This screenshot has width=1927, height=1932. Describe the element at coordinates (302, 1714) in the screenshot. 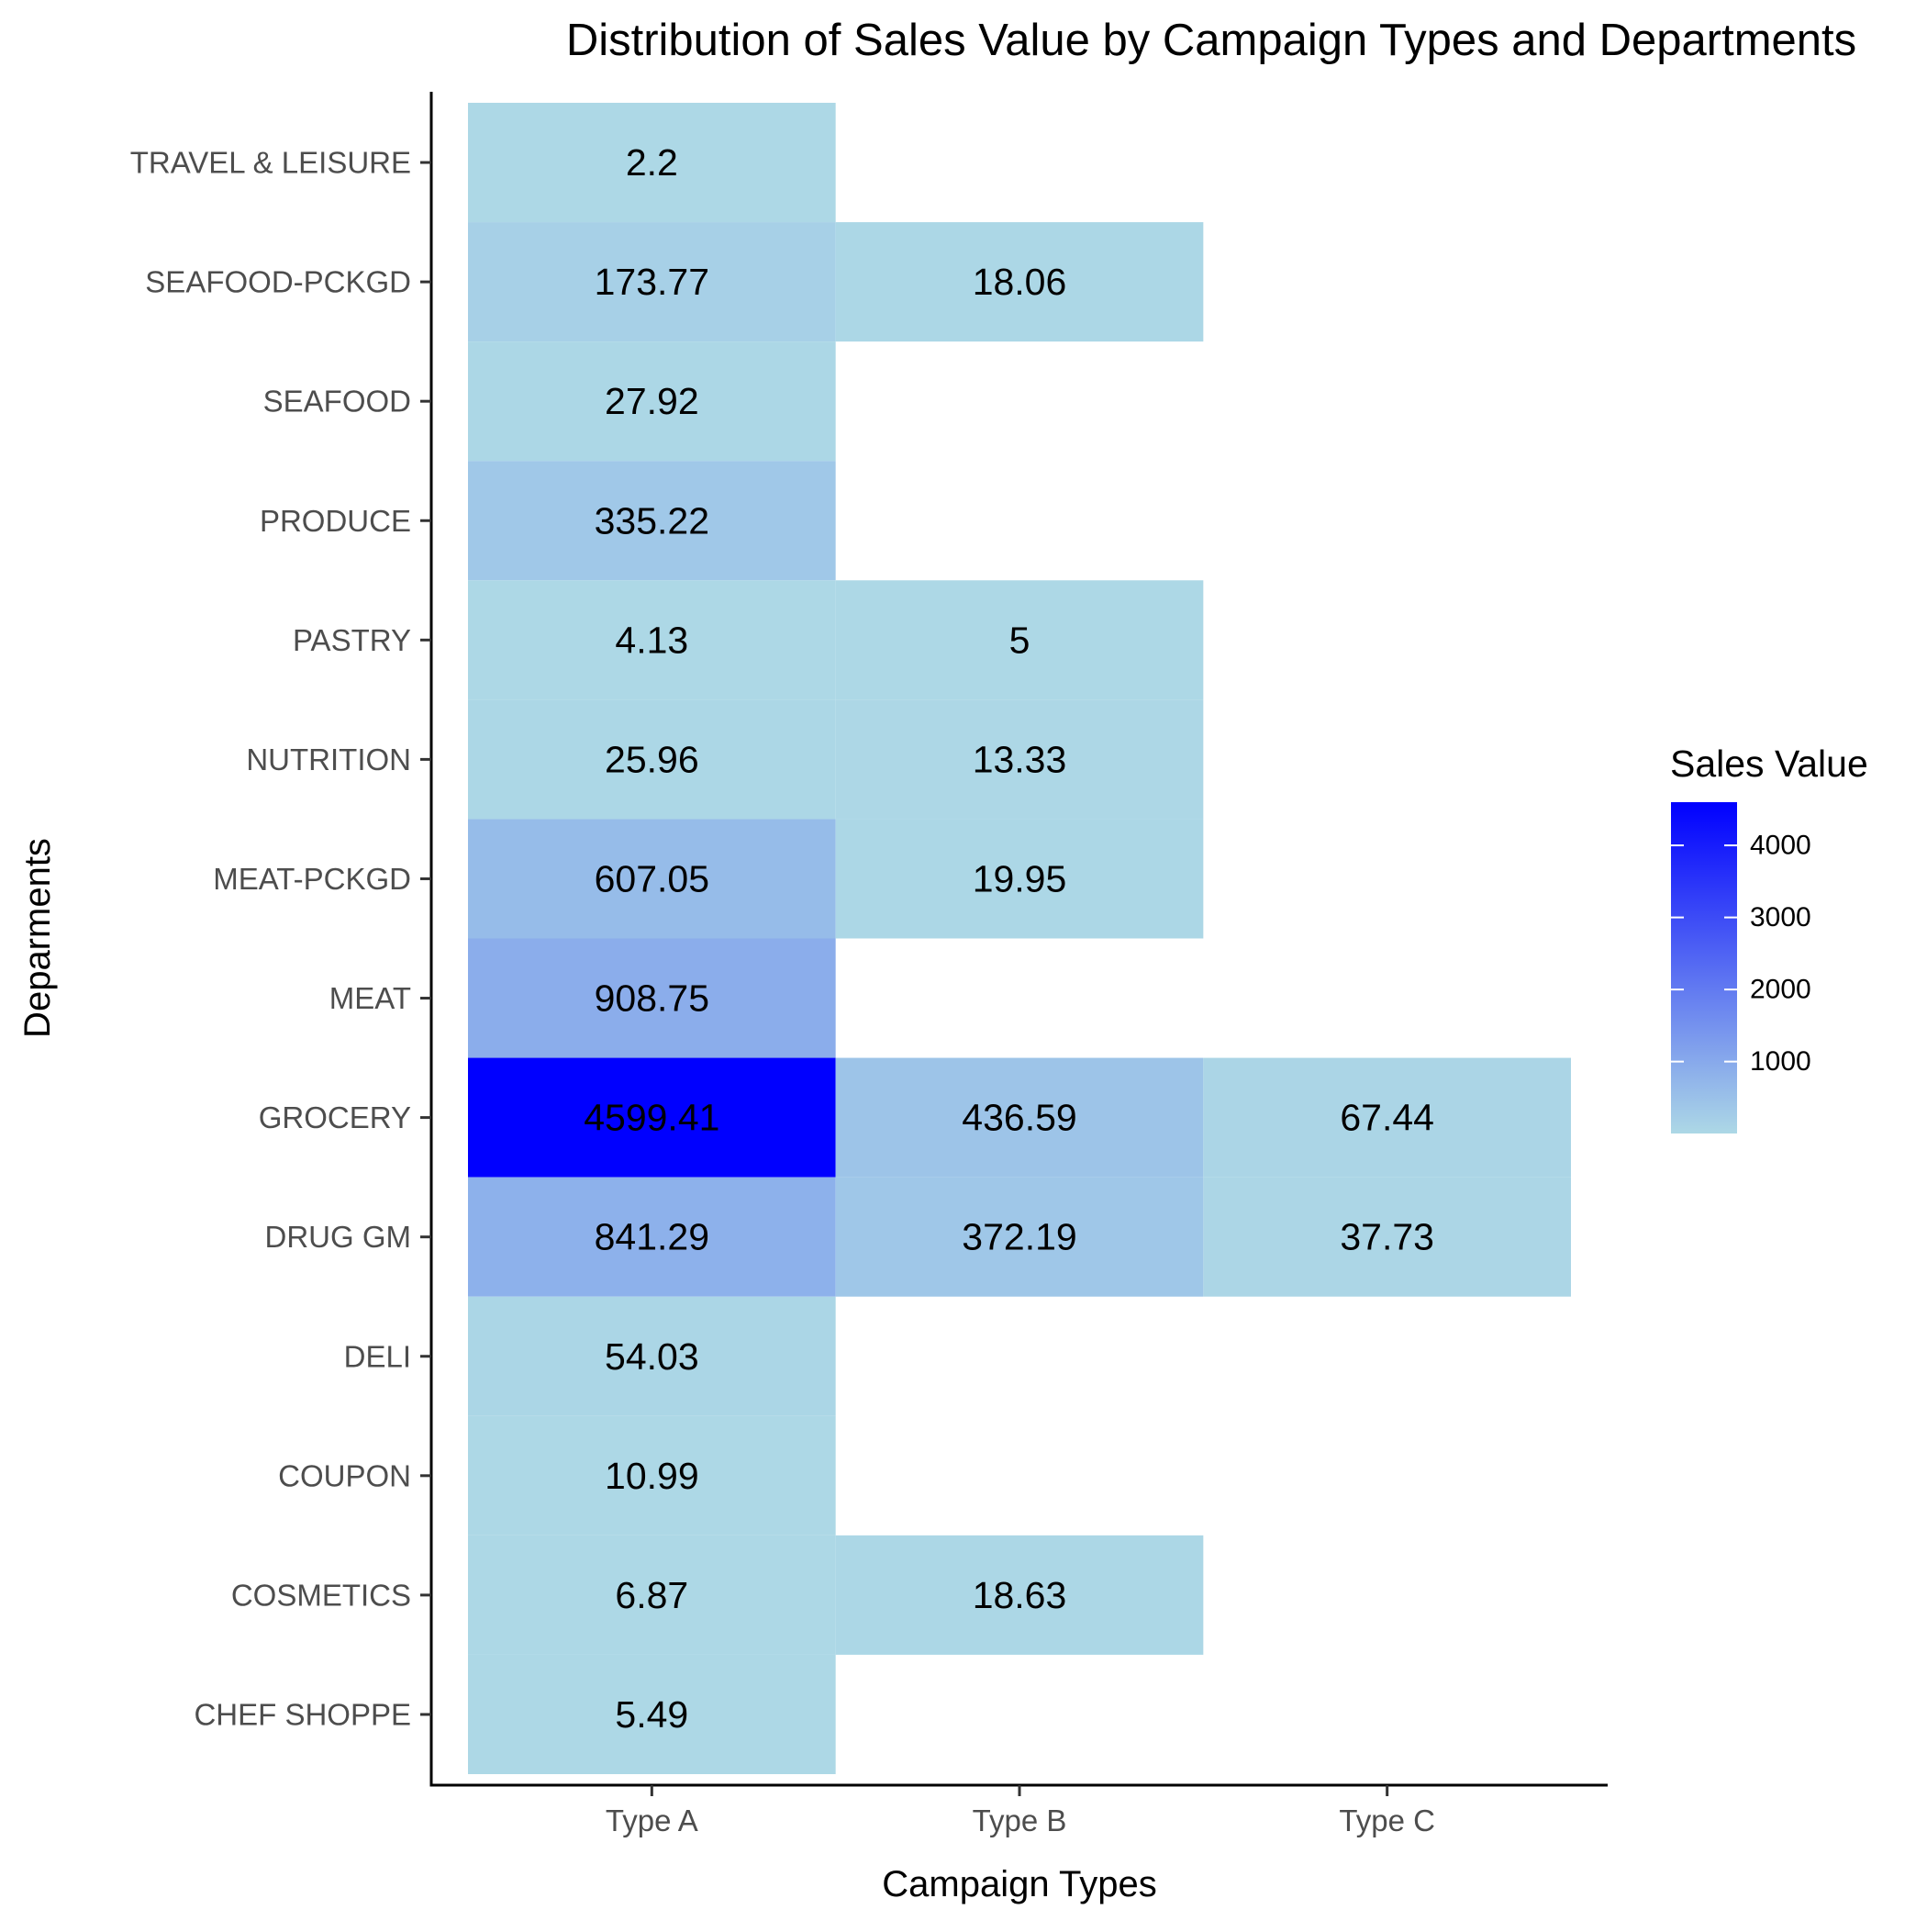

I see `y-tick-label: CHEF SHOPPE` at that location.